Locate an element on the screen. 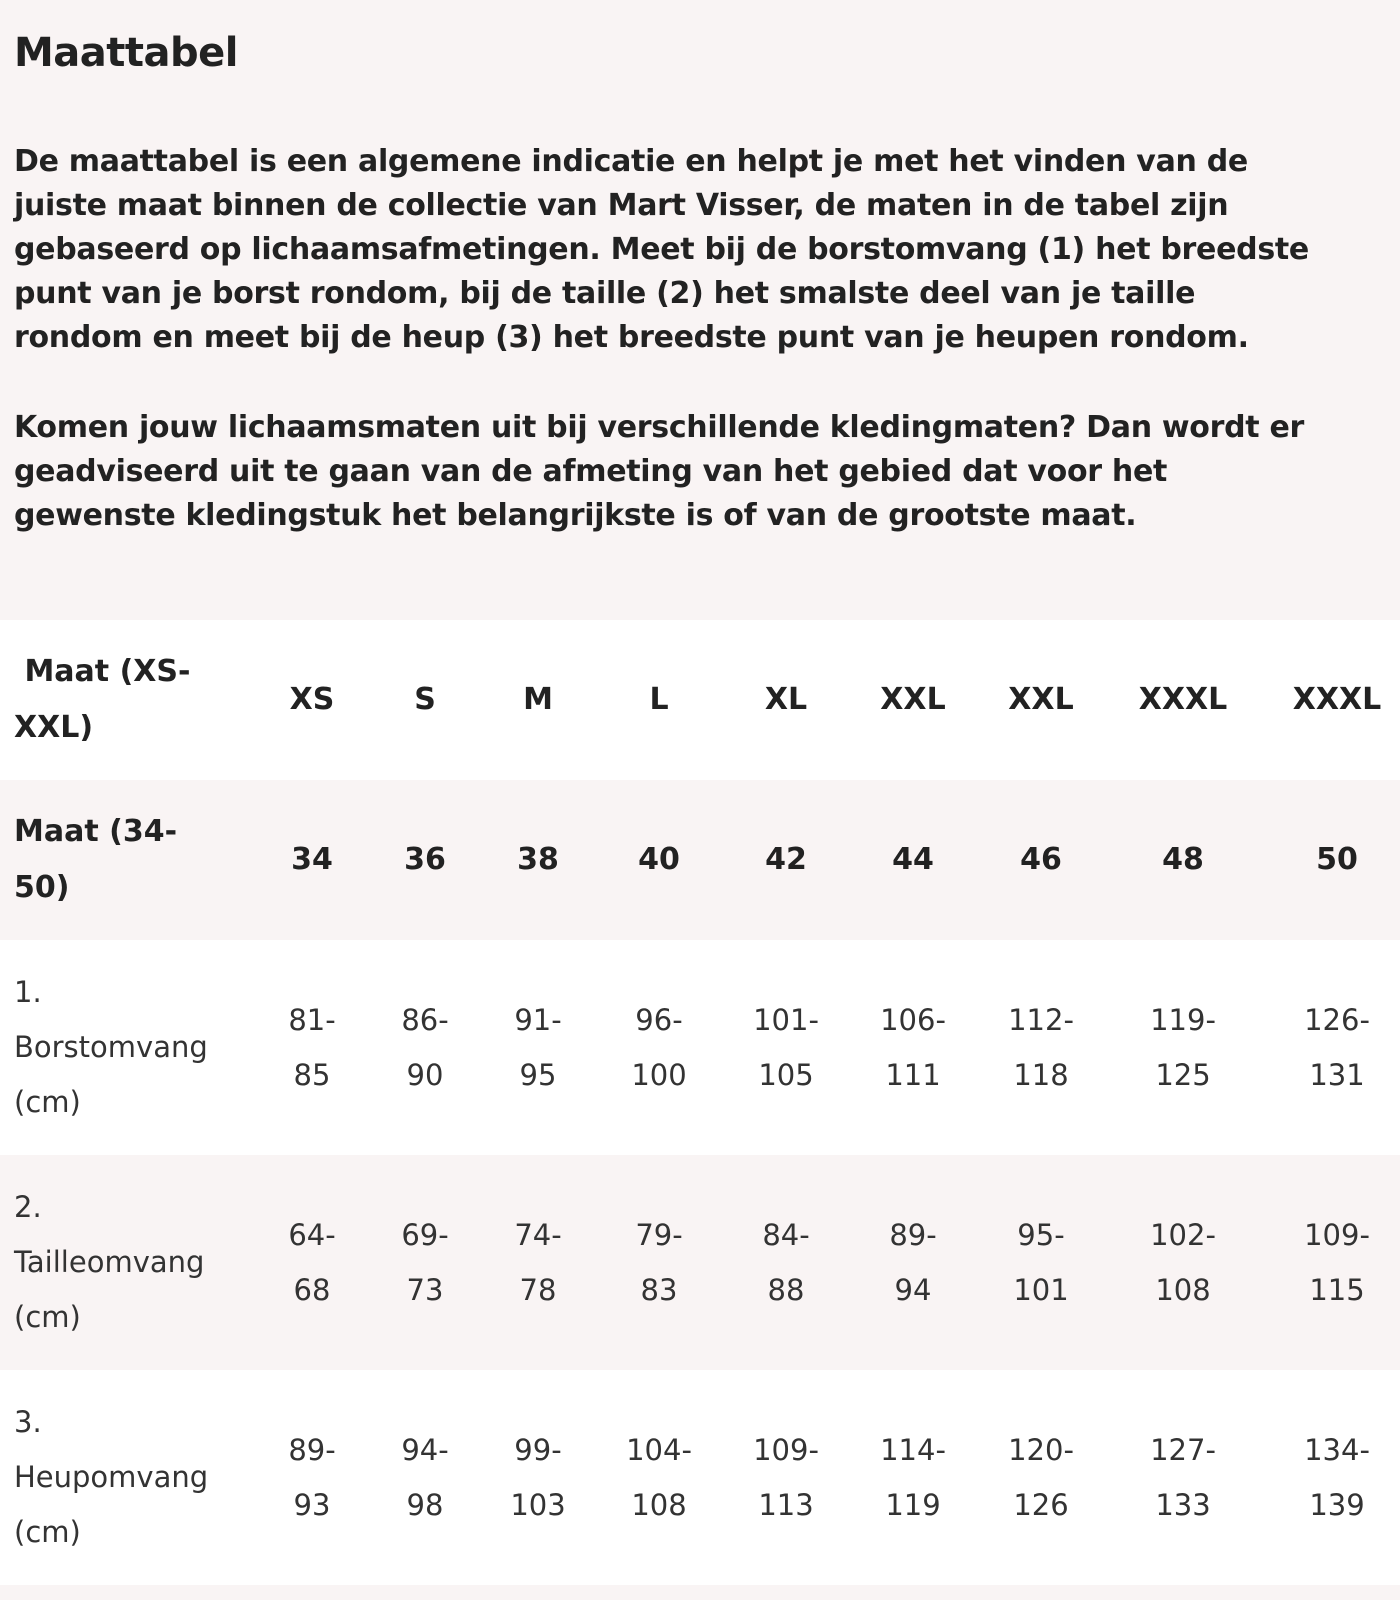 The width and height of the screenshot is (1400, 1600). table-cell: 114- 119 is located at coordinates (913, 1477).